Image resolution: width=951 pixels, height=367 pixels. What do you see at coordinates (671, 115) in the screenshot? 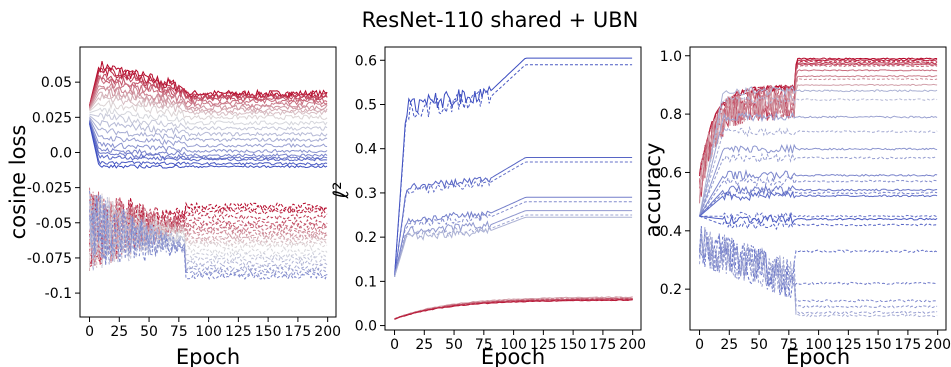
I see `ytick-label: 0.8` at bounding box center [671, 115].